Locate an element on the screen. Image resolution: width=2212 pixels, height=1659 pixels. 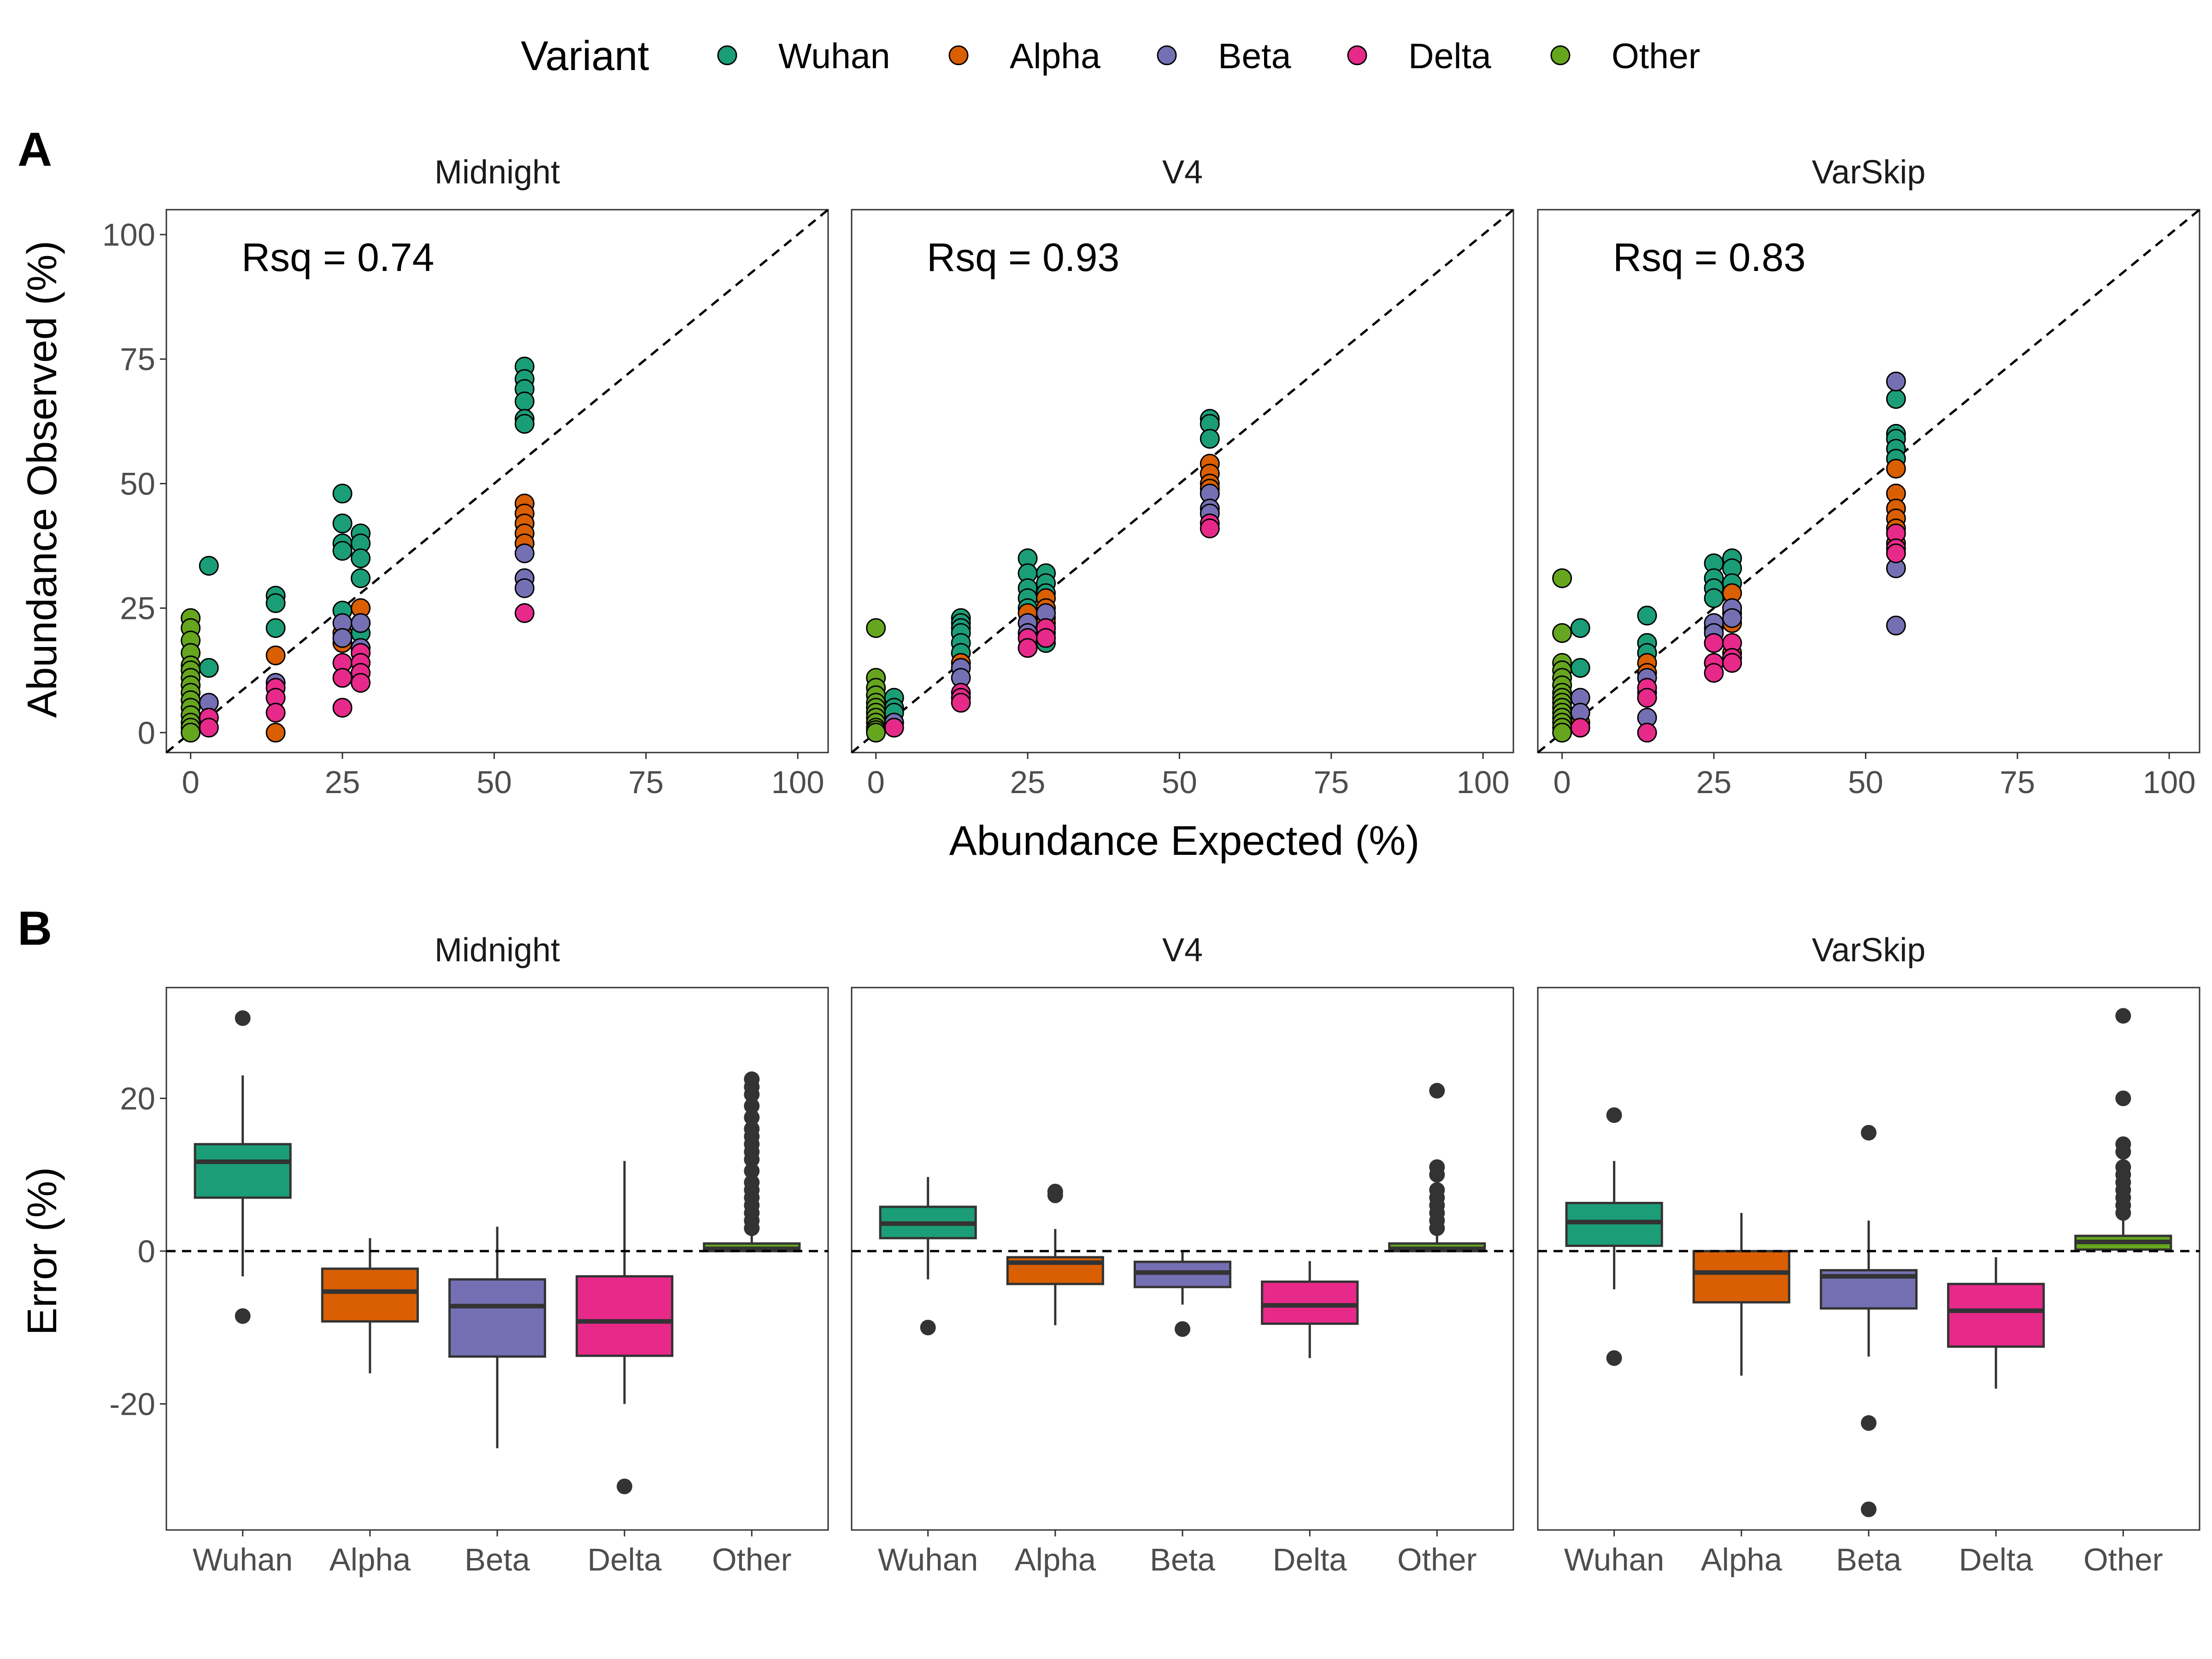
rsq-annotation-v4: Rsq = 0.93 is located at coordinates (1023, 257).